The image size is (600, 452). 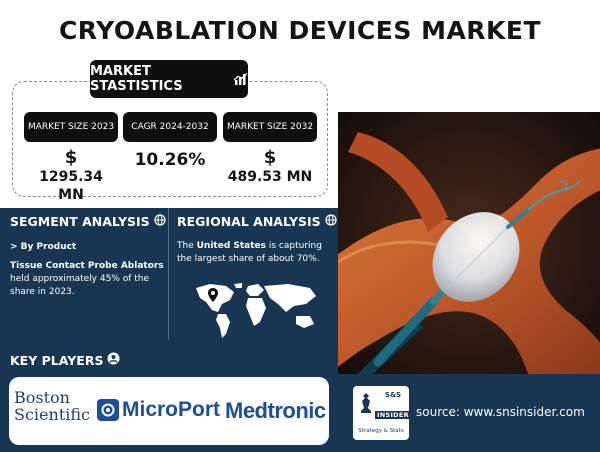 What do you see at coordinates (241, 79) in the screenshot?
I see `chart-icon` at bounding box center [241, 79].